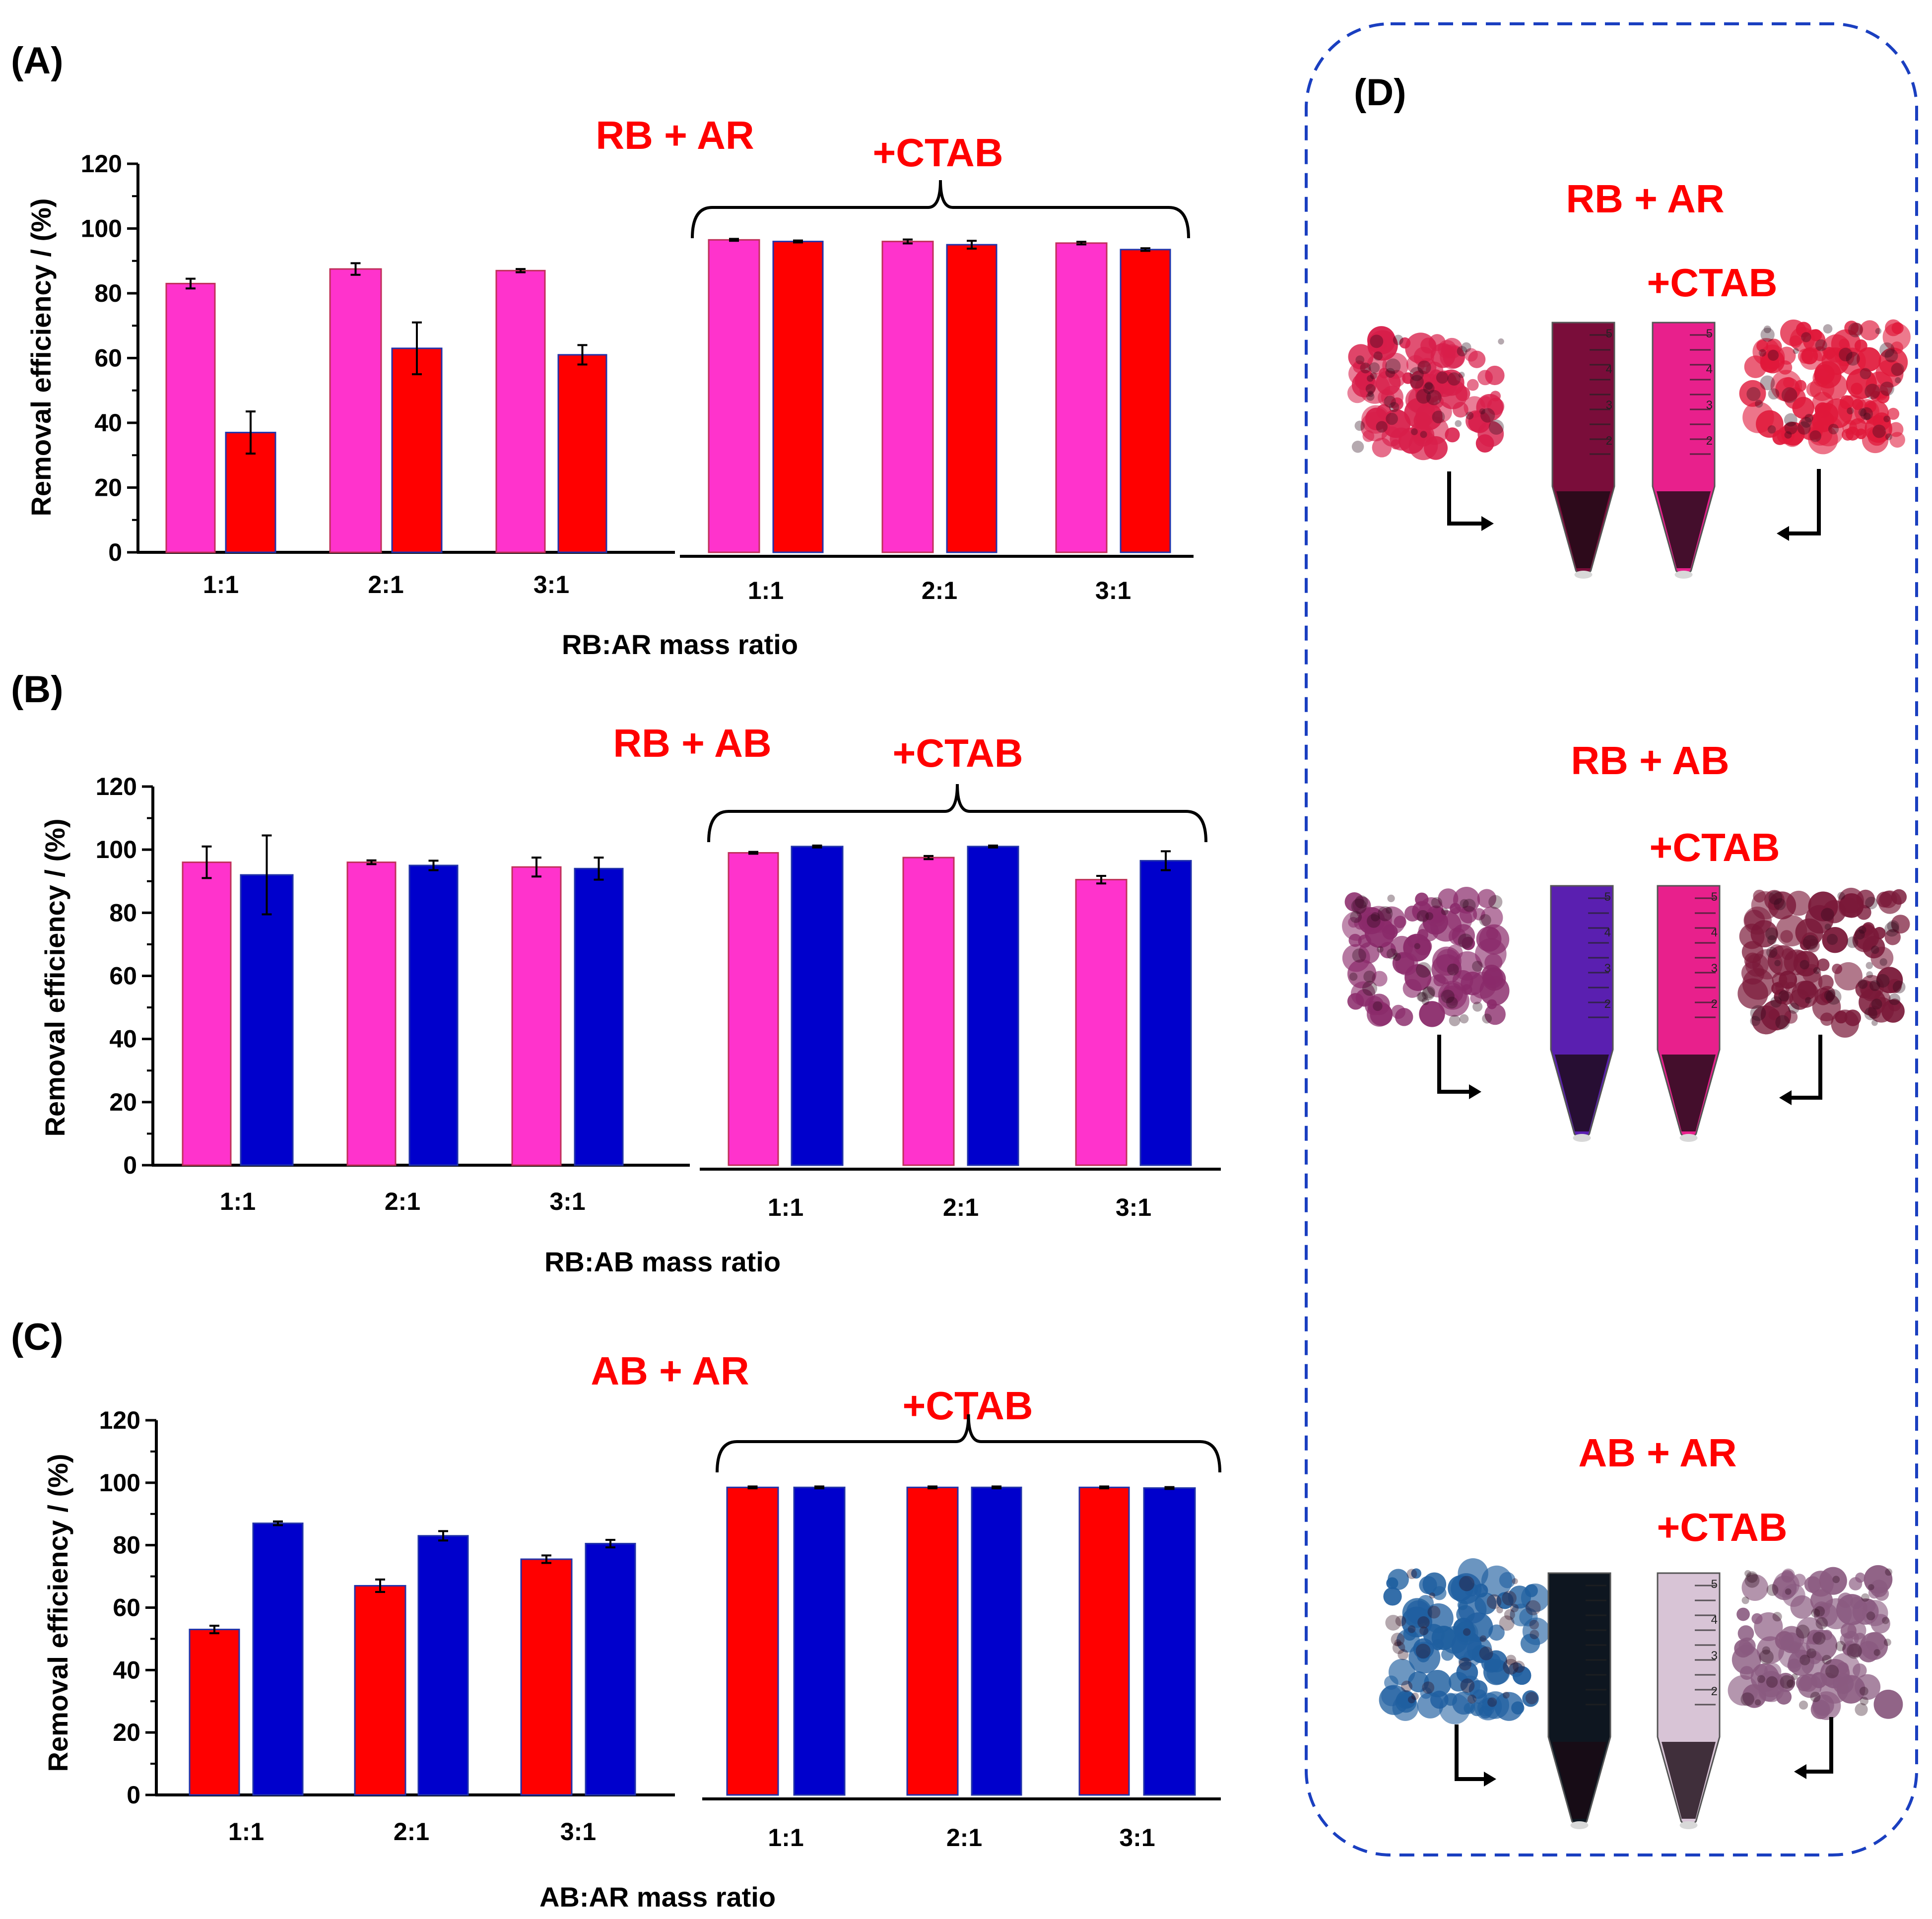 This screenshot has height=1919, width=1932. I want to click on tube-scale-label: 2, so click(1709, 441).